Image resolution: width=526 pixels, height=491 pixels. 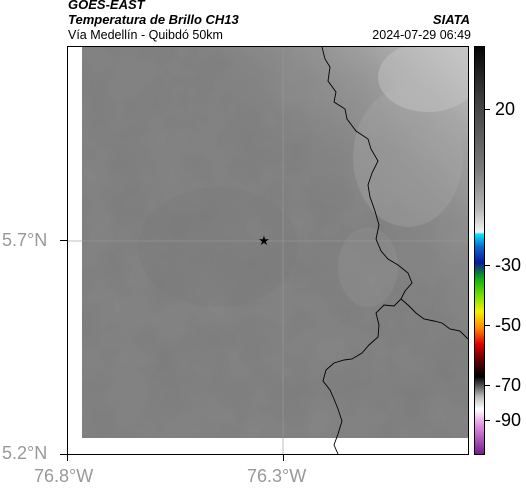 What do you see at coordinates (25, 240) in the screenshot?
I see `y-tick-label: 5.7°N` at bounding box center [25, 240].